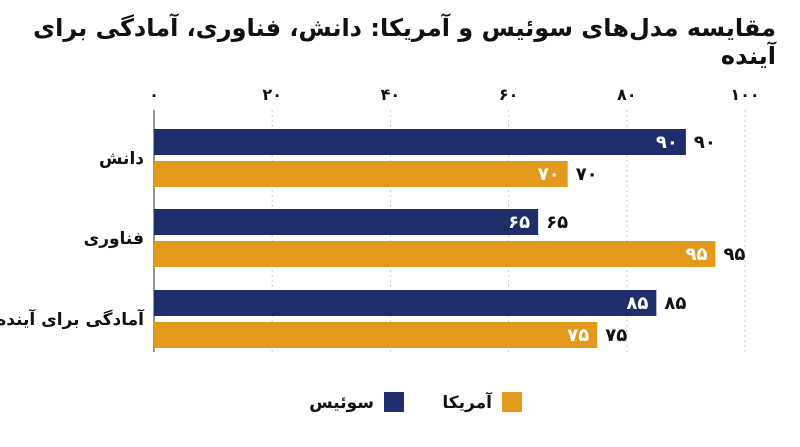 This screenshot has width=800, height=447. What do you see at coordinates (391, 94) in the screenshot?
I see `x-tick-label: ۴۰` at bounding box center [391, 94].